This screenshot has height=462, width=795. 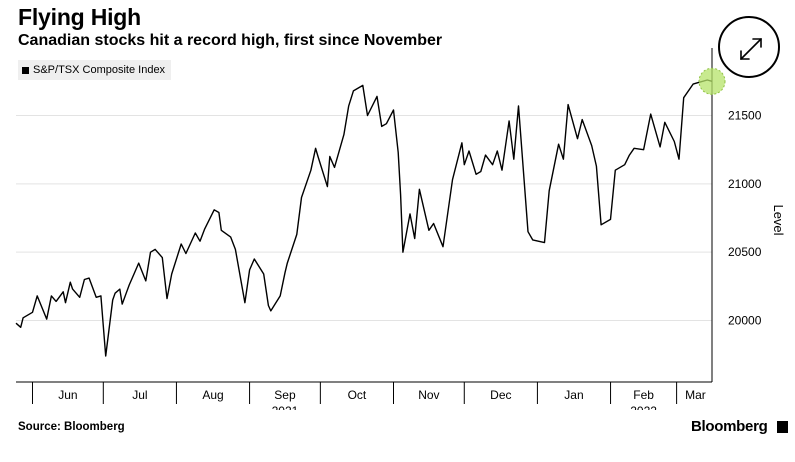 I want to click on brand-logo: Bloomberg, so click(x=729, y=426).